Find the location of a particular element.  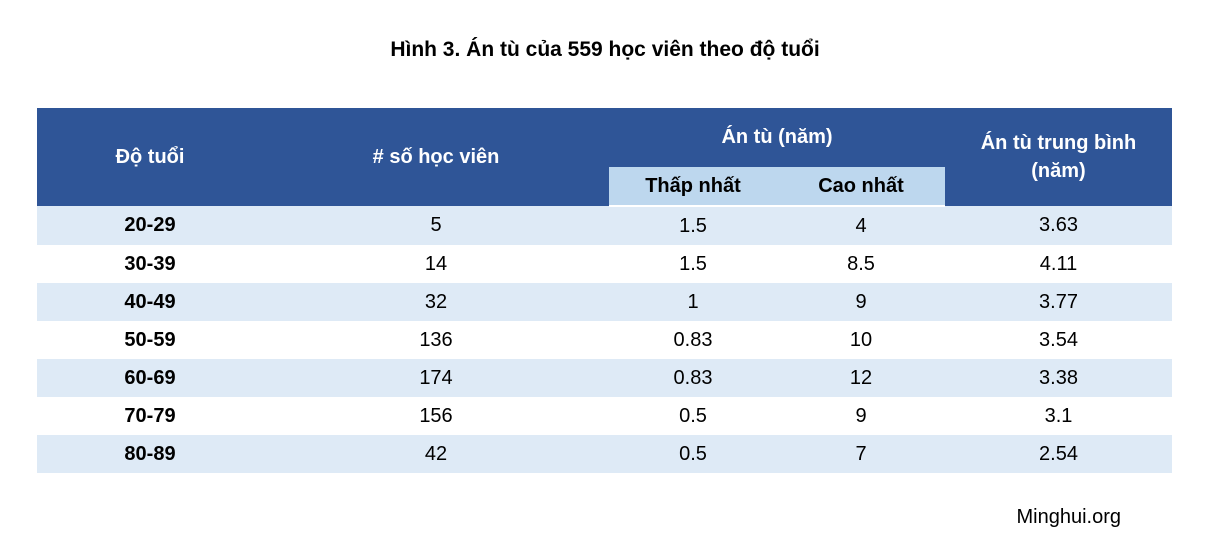

cell-age: 60-69 is located at coordinates (150, 378).